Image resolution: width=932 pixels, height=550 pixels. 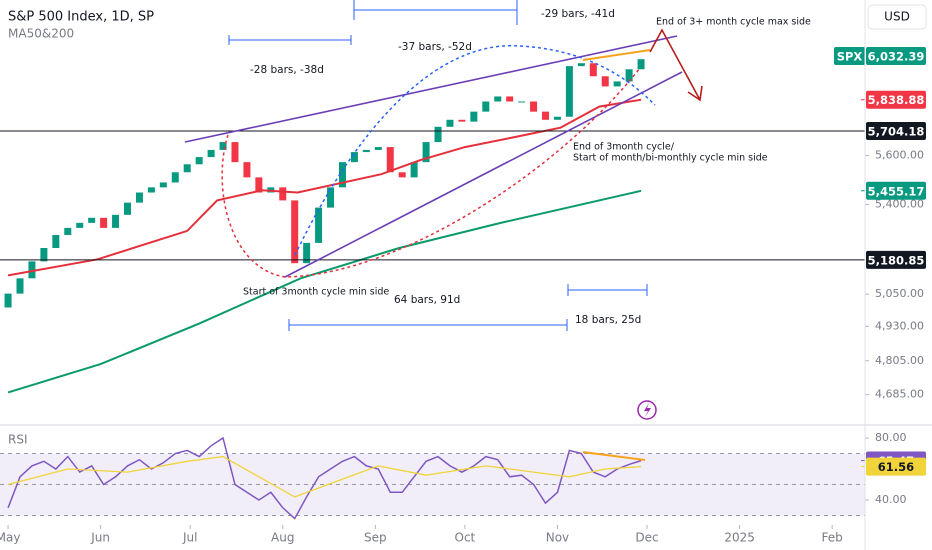 I want to click on chart-title: S&P 500 Index, 1D, SP, so click(x=81, y=17).